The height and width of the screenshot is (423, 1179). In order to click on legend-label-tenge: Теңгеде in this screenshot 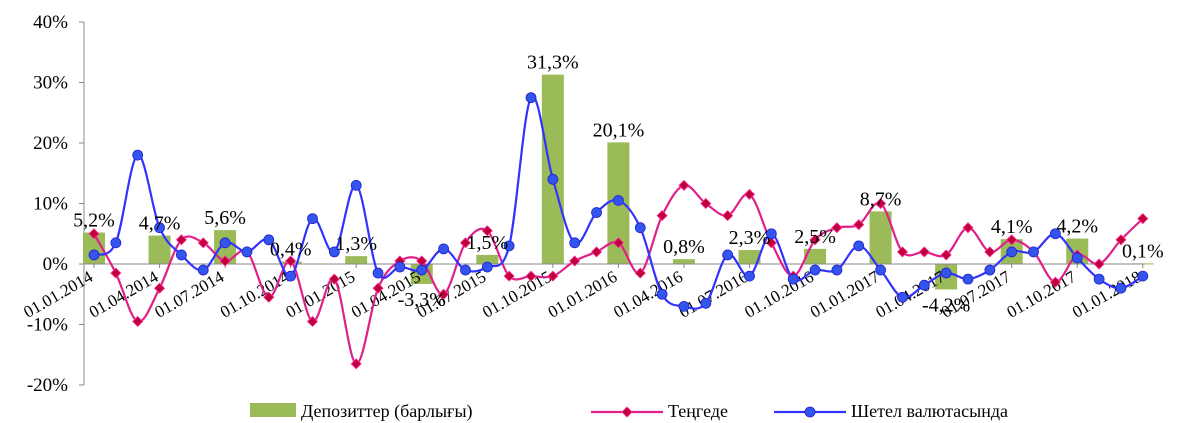, I will do `click(698, 411)`.